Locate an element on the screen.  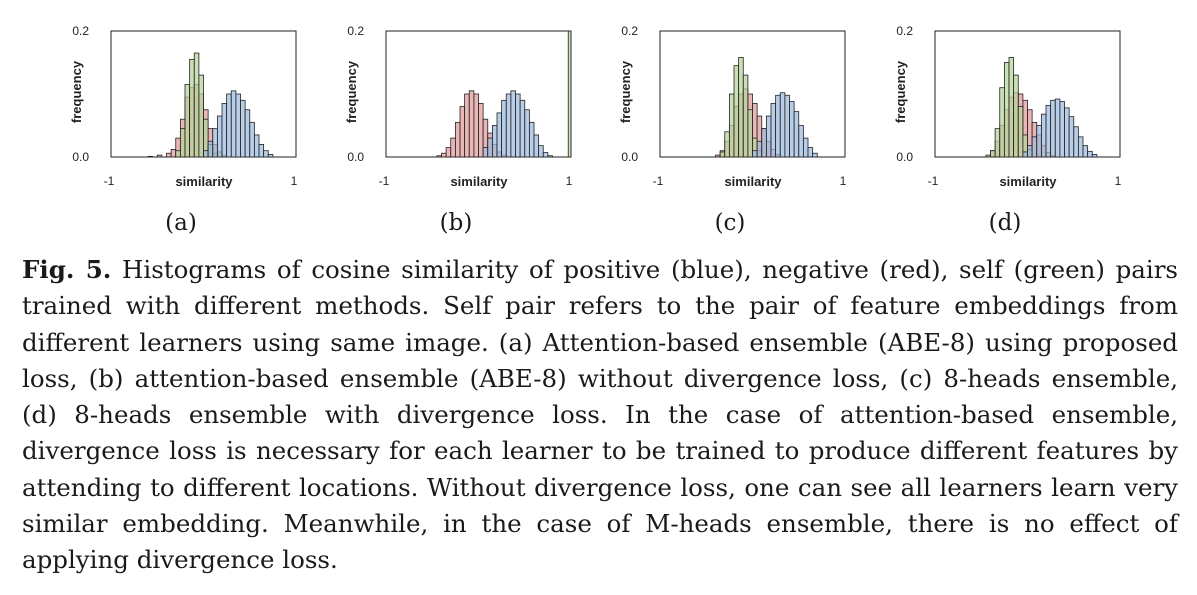
histogram-panel-0: 0.0 0.2 -1 1 similarity frequency (a) is located at coordinates (183, 130).